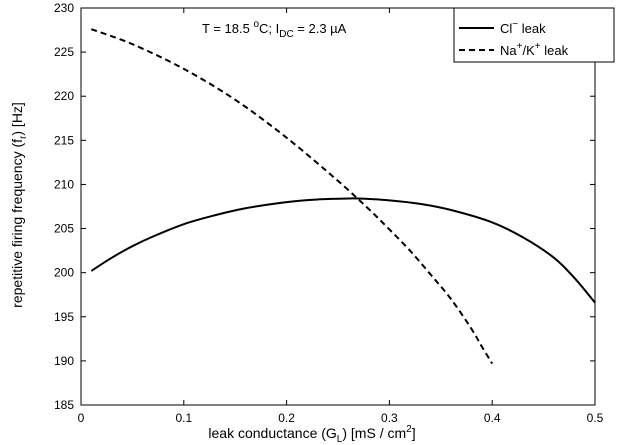 The height and width of the screenshot is (445, 618). What do you see at coordinates (64, 273) in the screenshot?
I see `y-tick-label: 200` at bounding box center [64, 273].